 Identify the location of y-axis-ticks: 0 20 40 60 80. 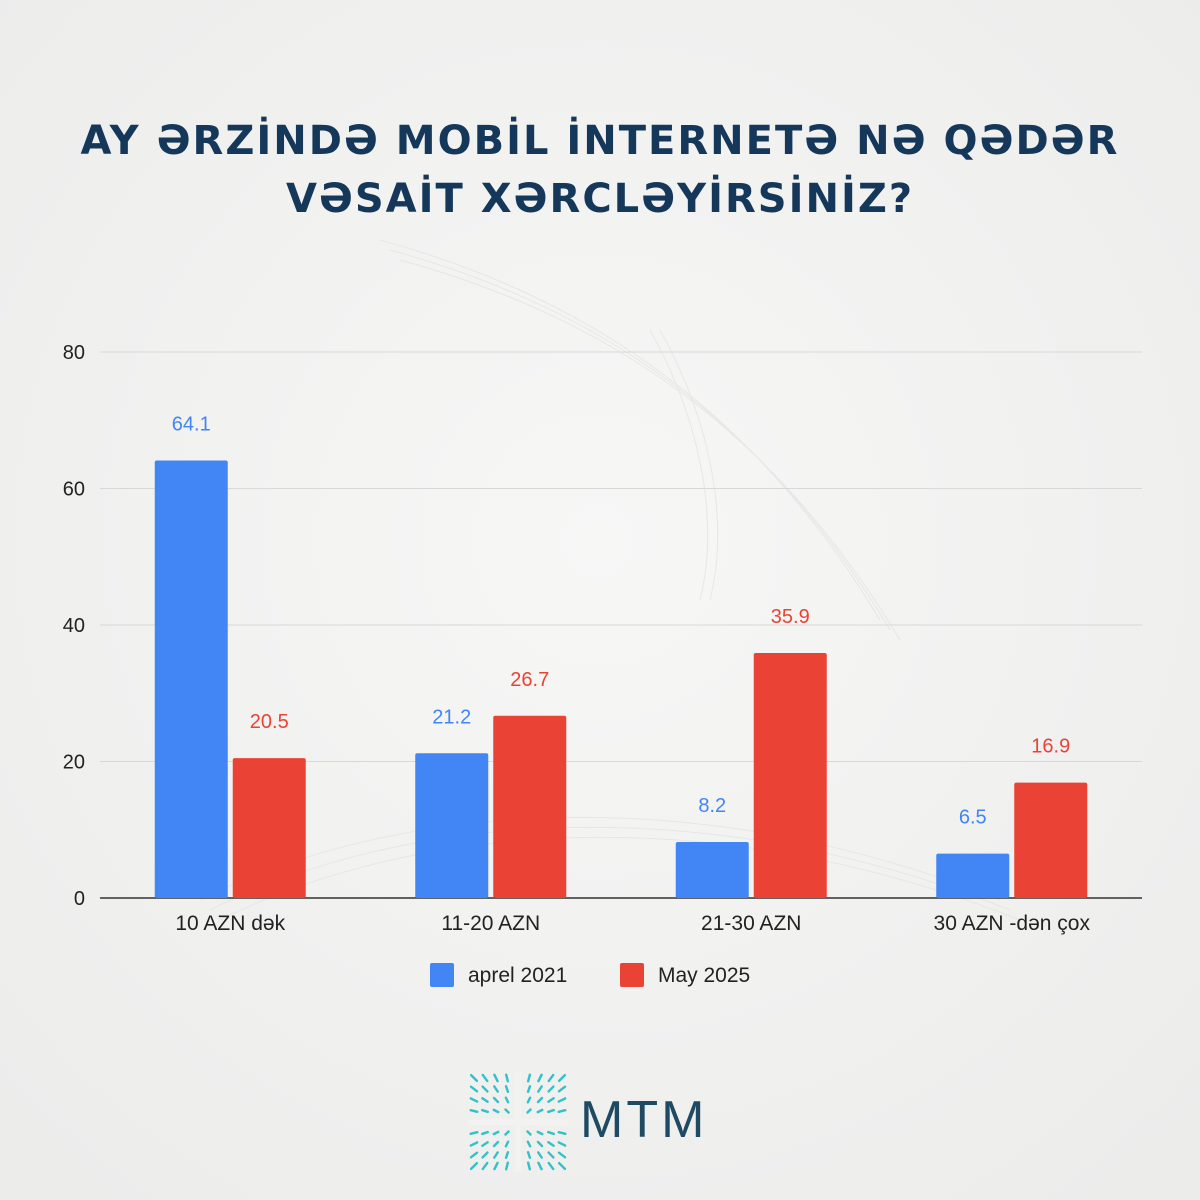
(74, 626).